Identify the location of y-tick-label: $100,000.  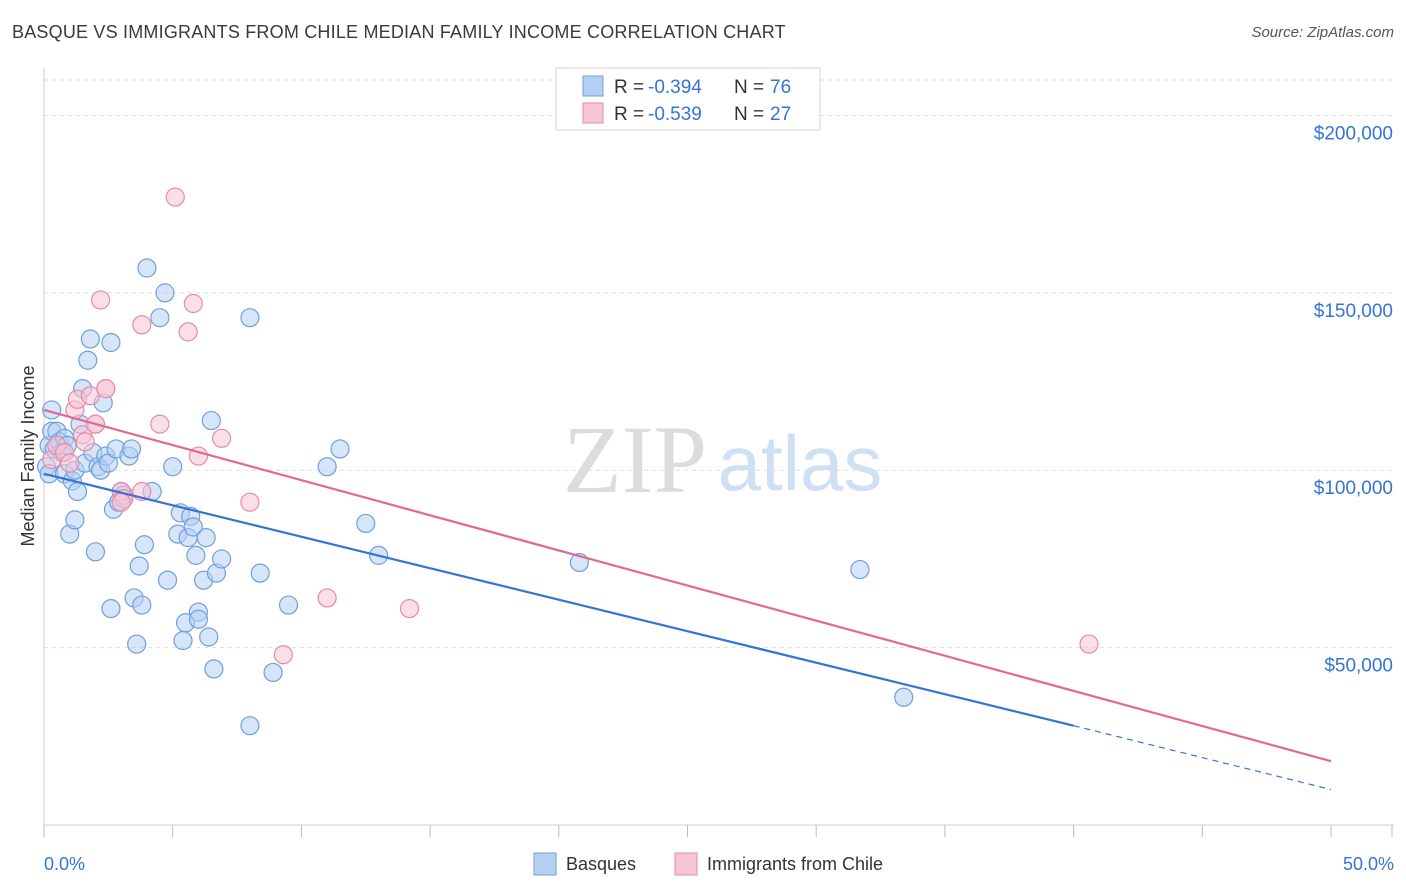
(1353, 488).